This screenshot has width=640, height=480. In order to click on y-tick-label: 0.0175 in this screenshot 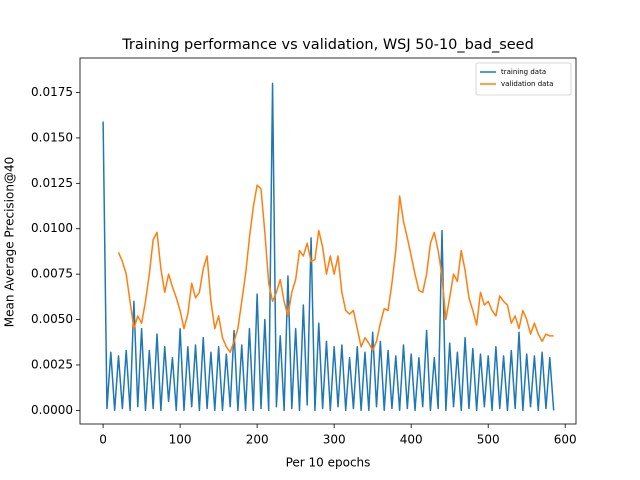, I will do `click(52, 92)`.